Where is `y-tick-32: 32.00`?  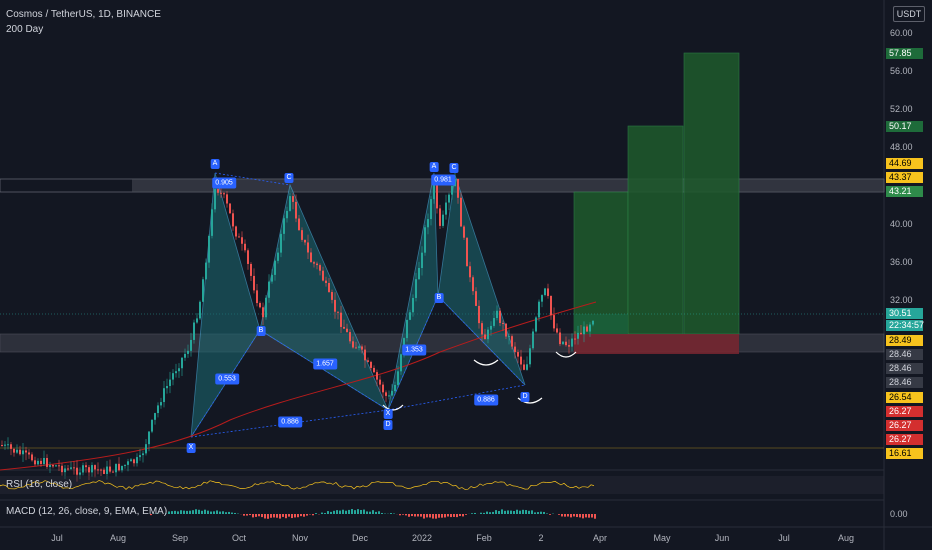 y-tick-32: 32.00 is located at coordinates (901, 300).